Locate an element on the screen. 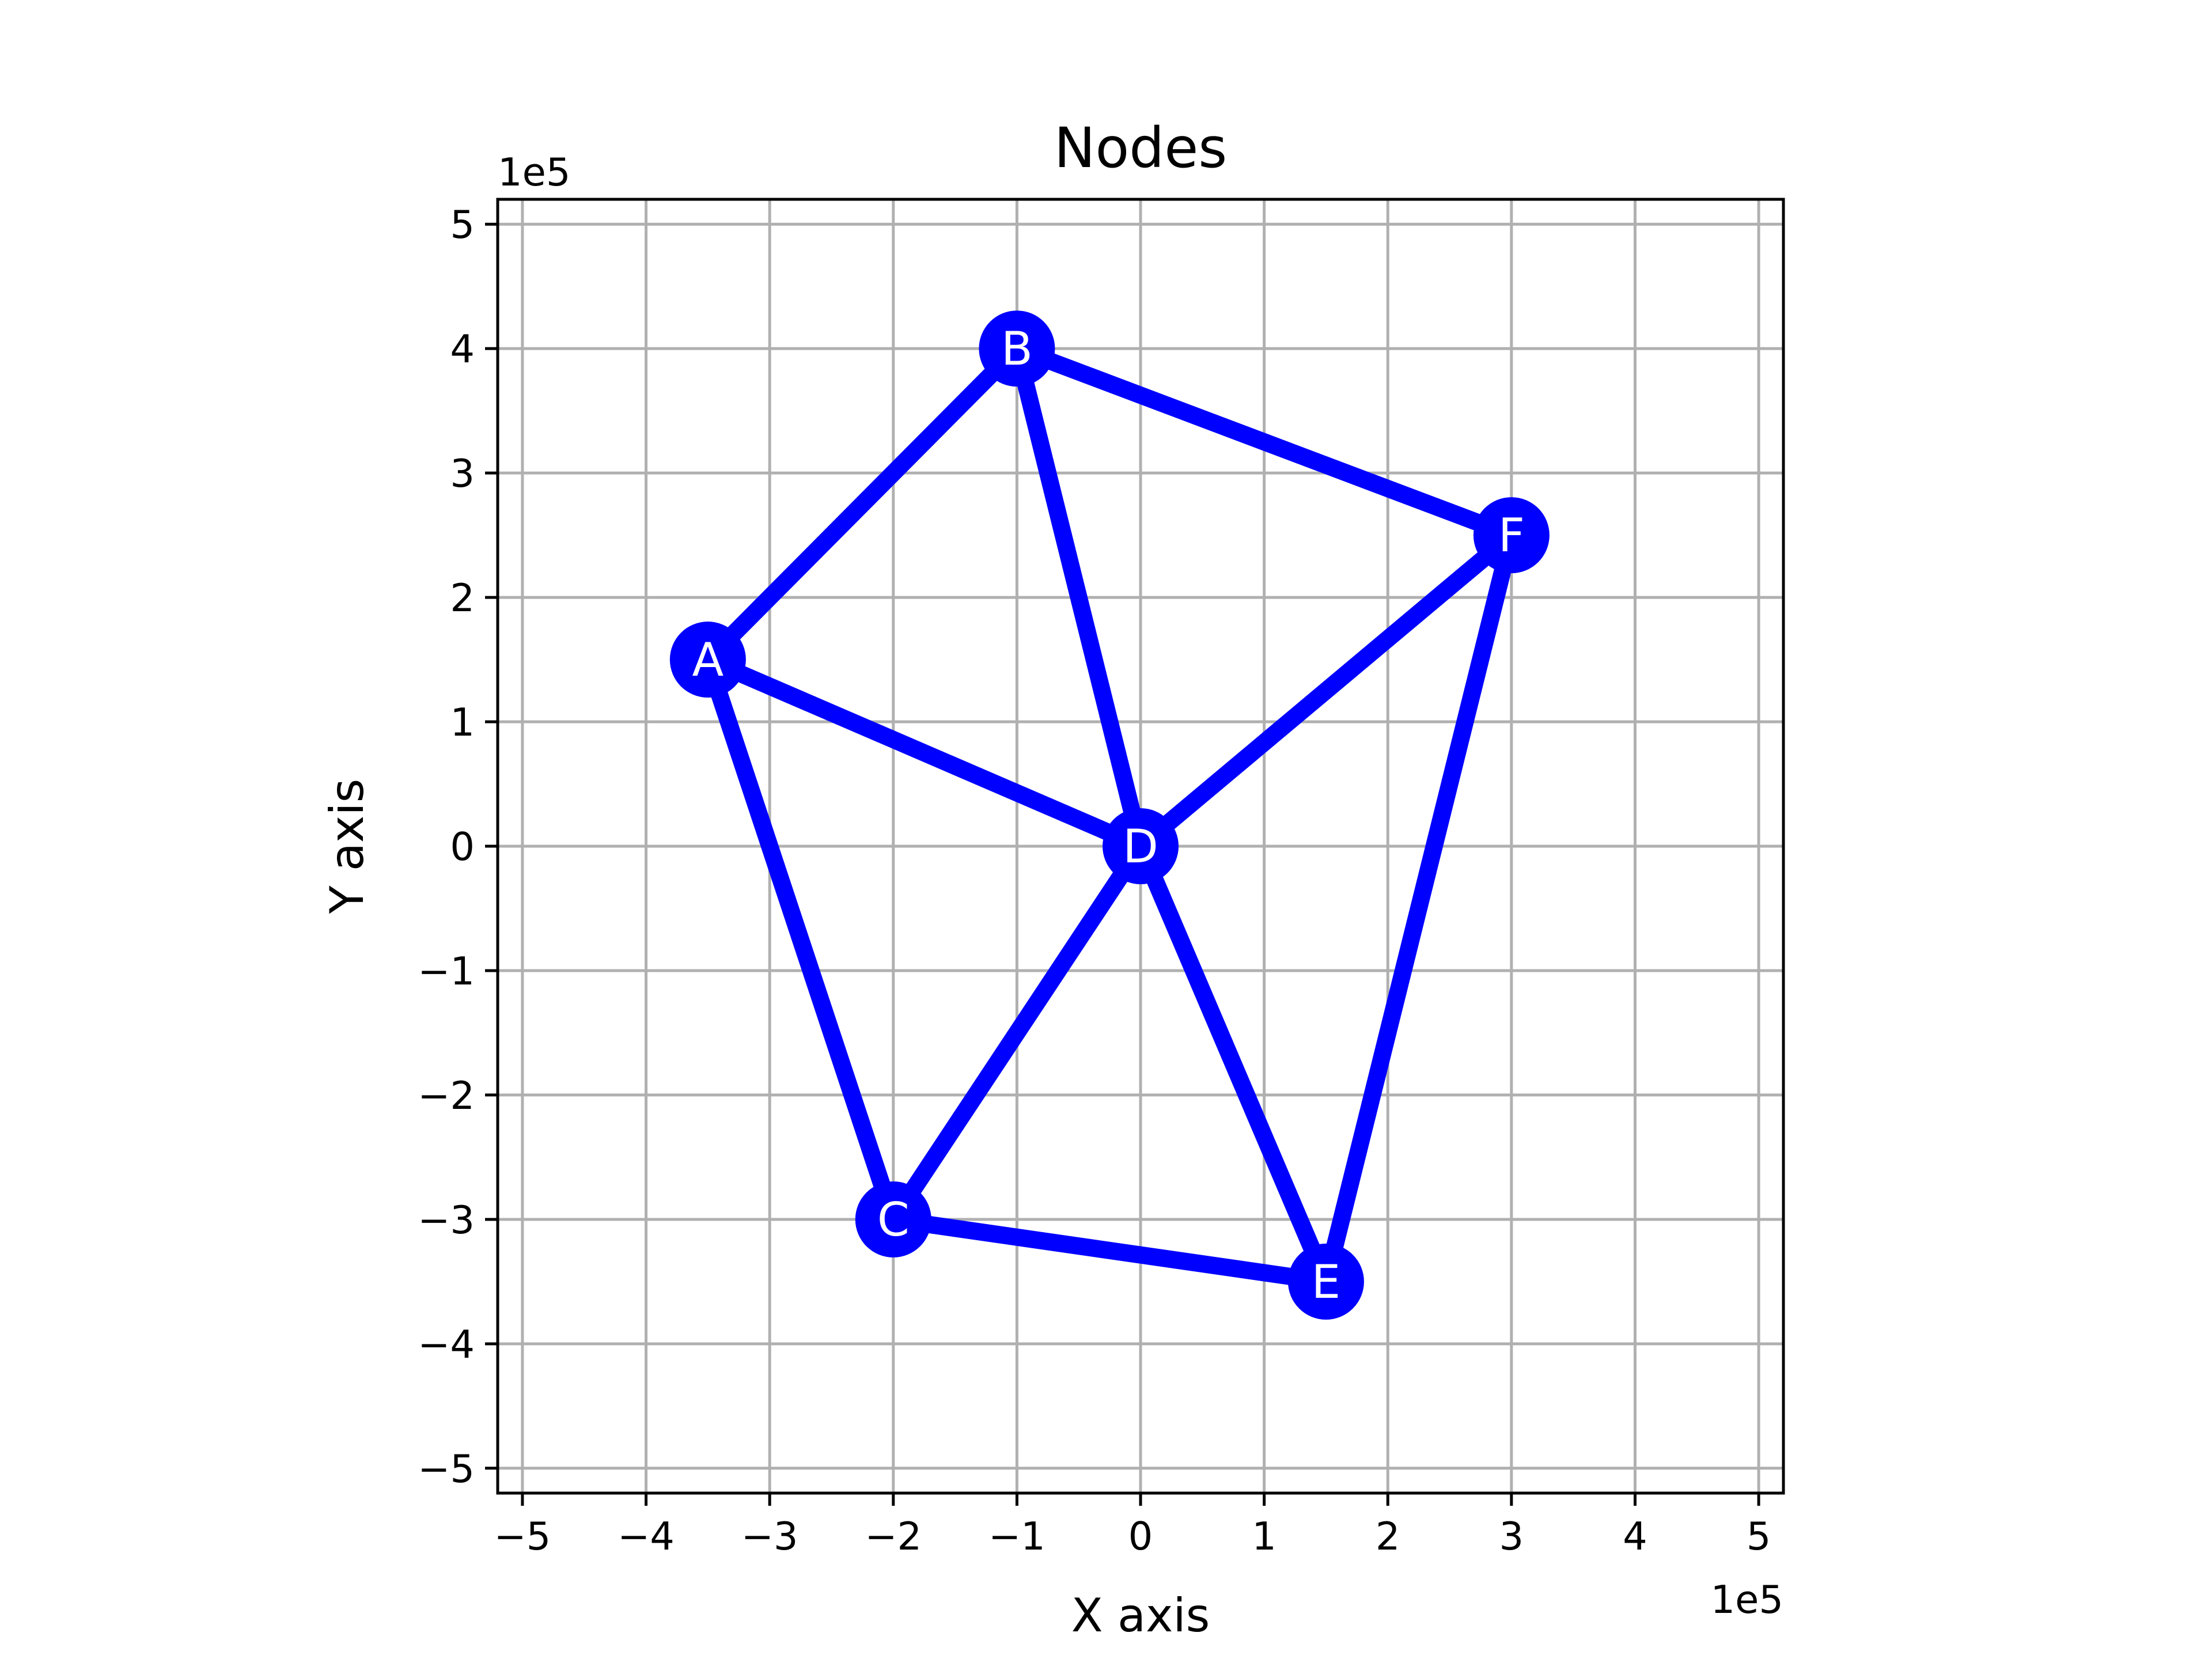 Image resolution: width=2212 pixels, height=1659 pixels. edge-d-f is located at coordinates (1326, 690).